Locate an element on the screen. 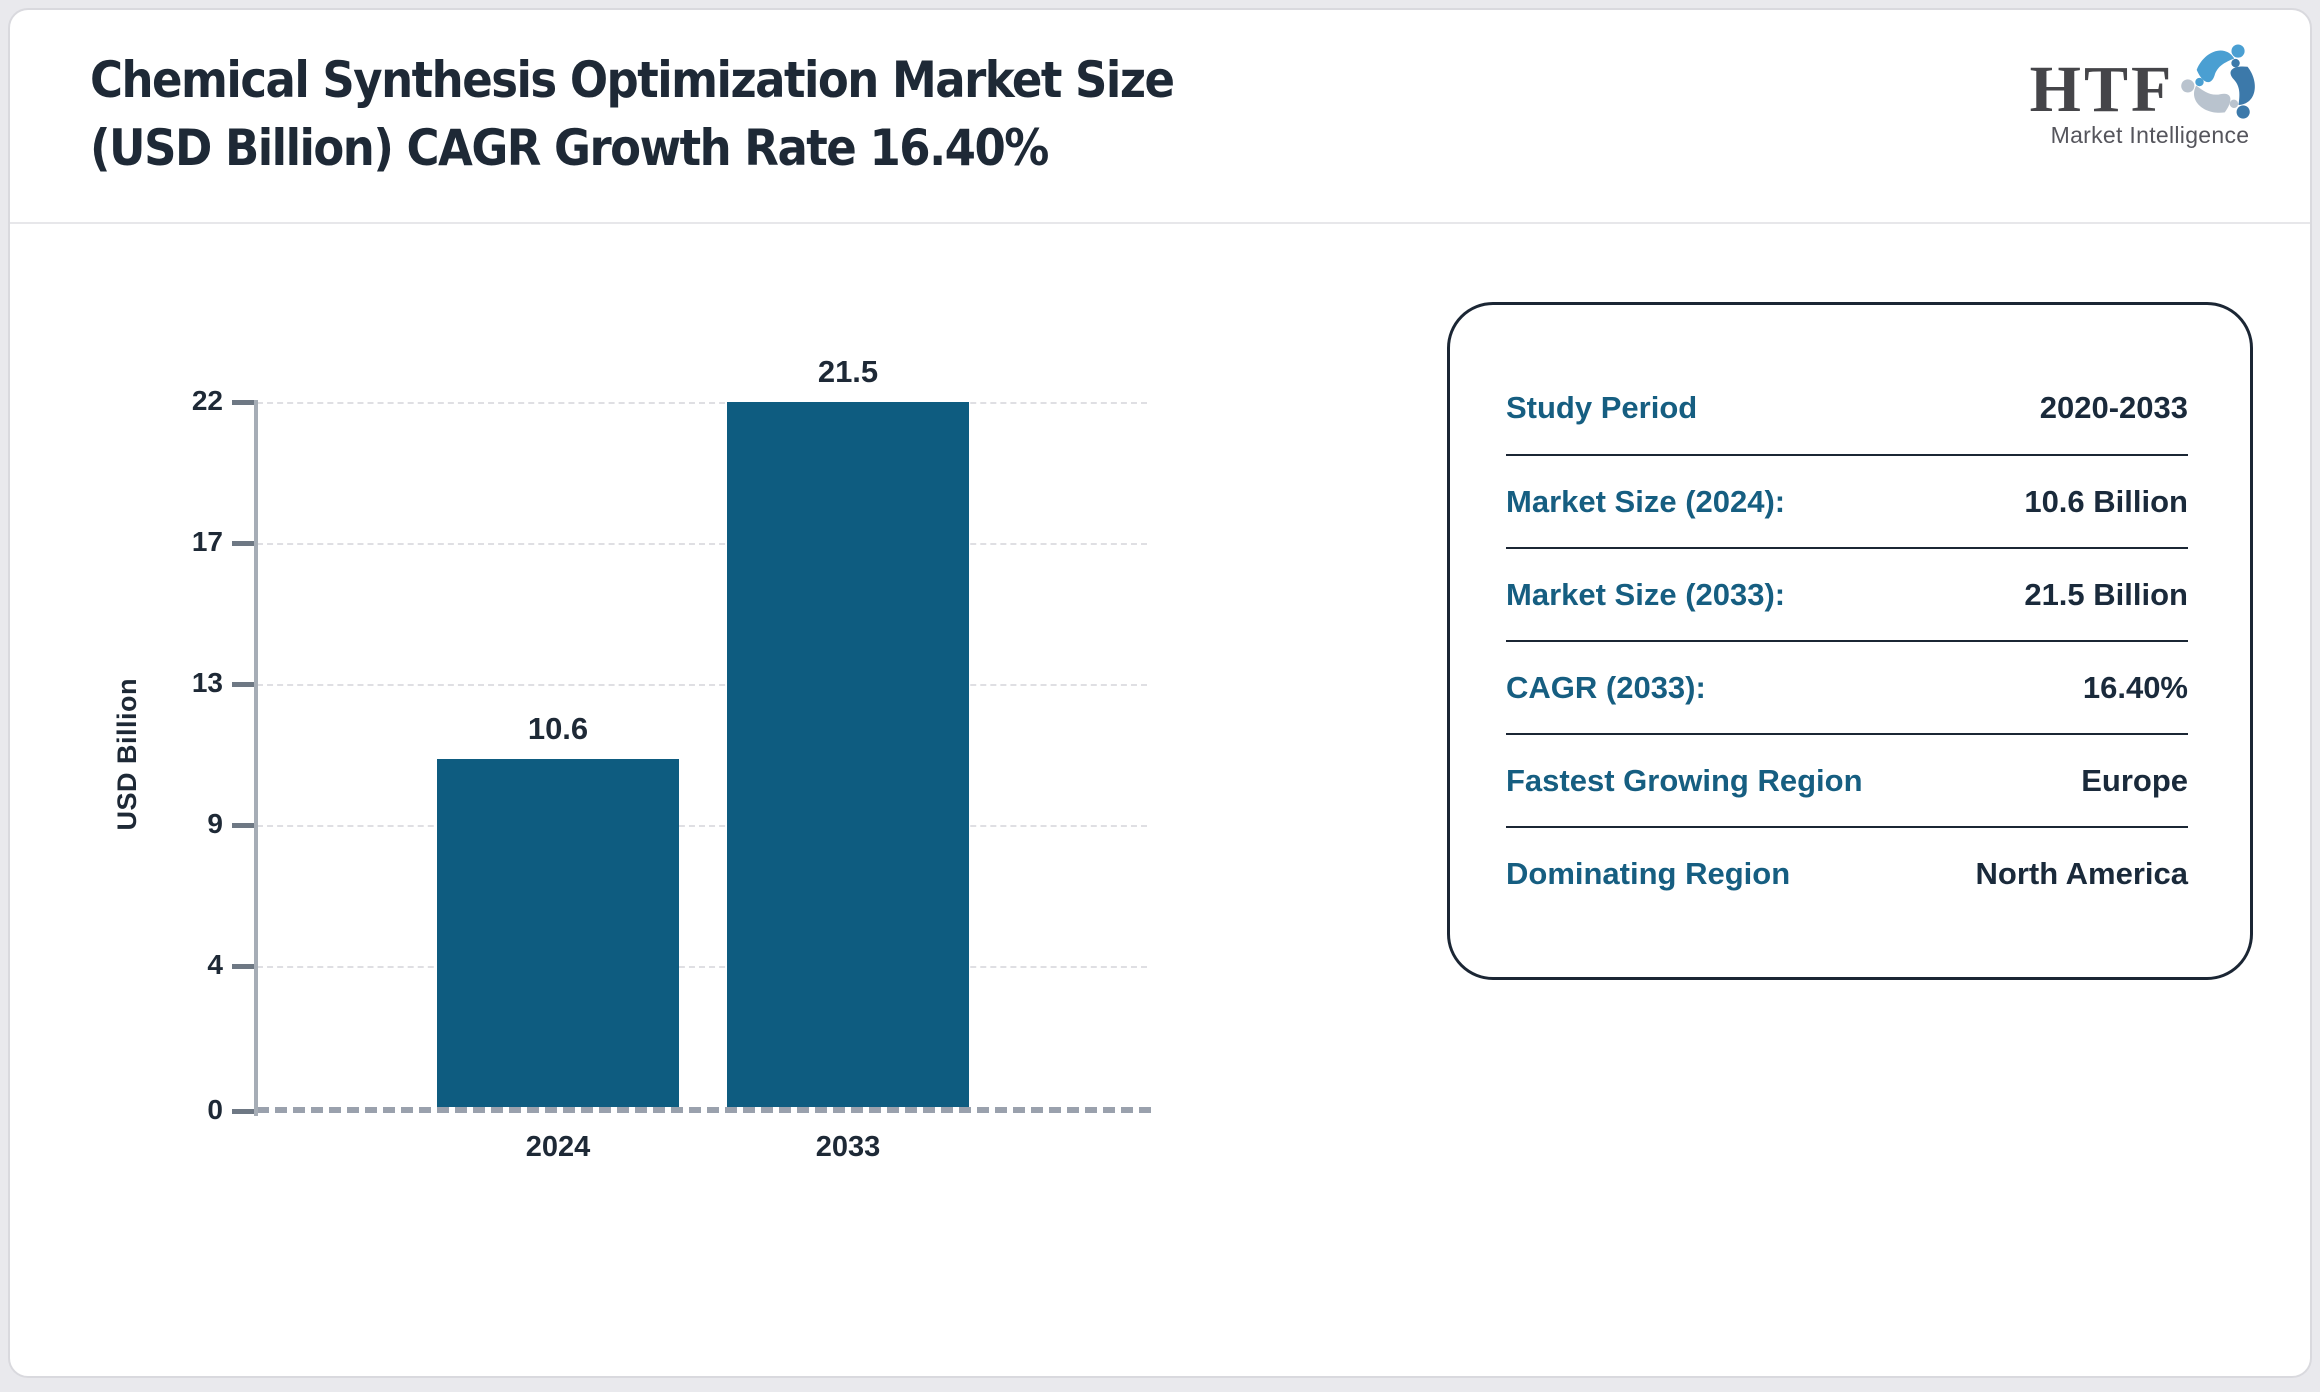 This screenshot has width=2320, height=1392. gridline: 9 is located at coordinates (677, 823).